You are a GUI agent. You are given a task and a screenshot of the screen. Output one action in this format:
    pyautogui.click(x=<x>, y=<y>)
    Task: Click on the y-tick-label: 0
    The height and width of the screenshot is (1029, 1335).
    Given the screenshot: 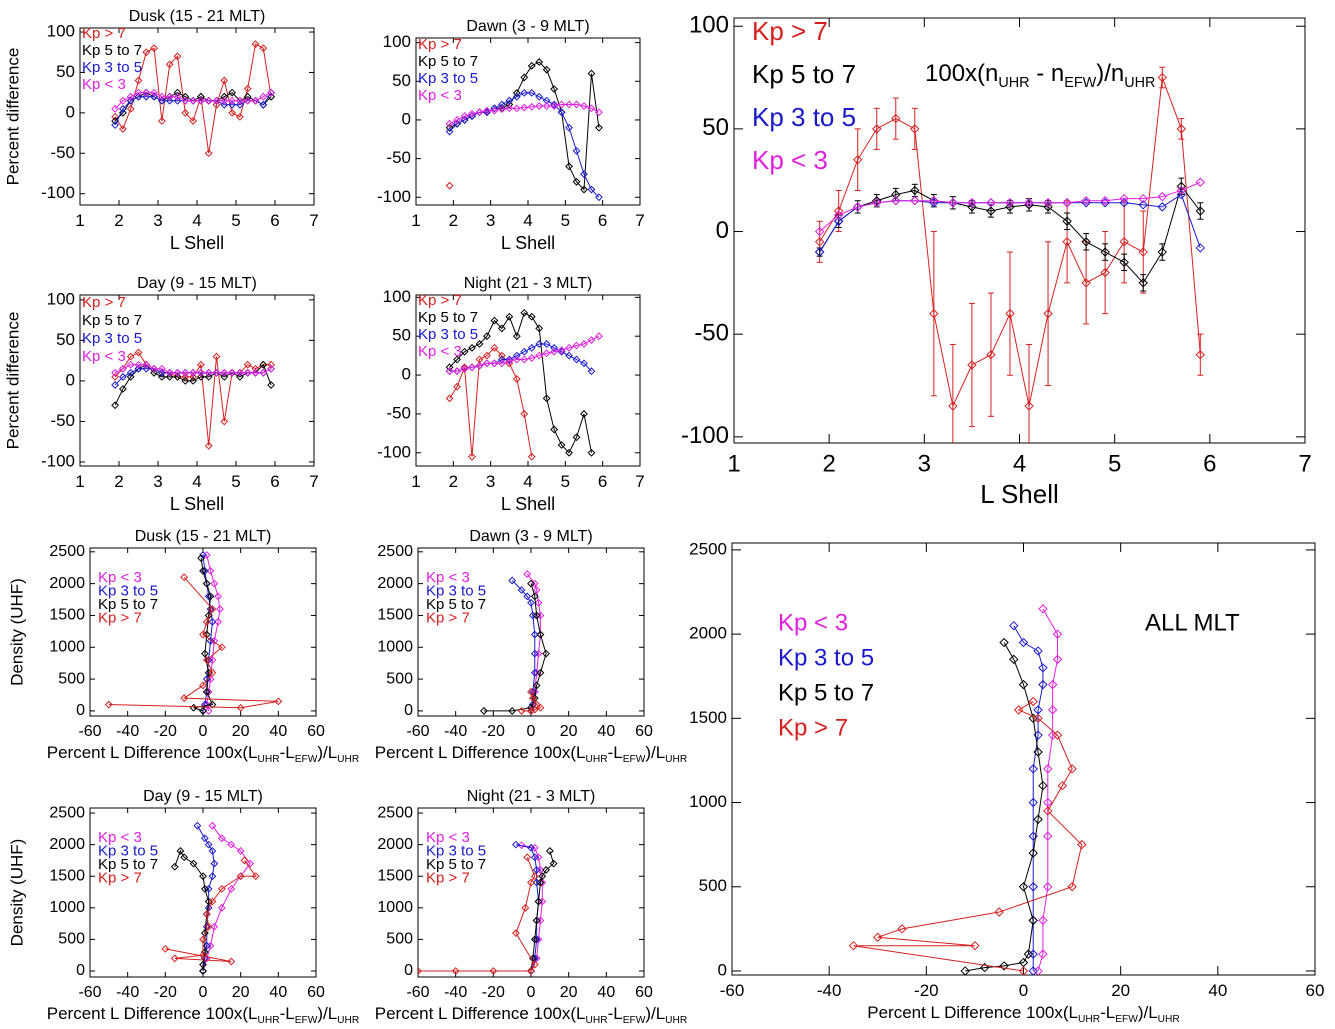 What is the action you would take?
    pyautogui.click(x=80, y=970)
    